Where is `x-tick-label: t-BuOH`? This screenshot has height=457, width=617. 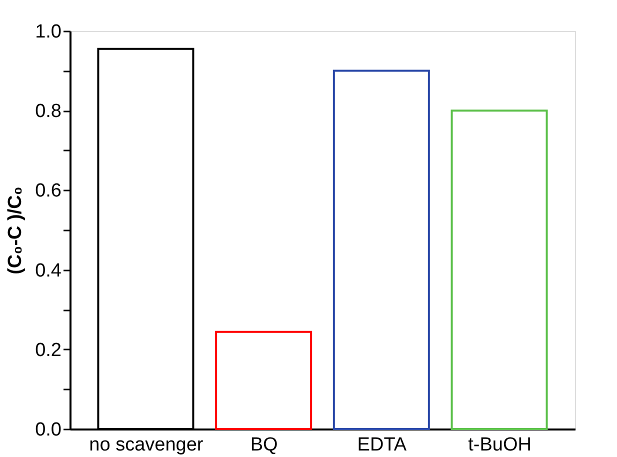
x-tick-label: t-BuOH is located at coordinates (500, 445).